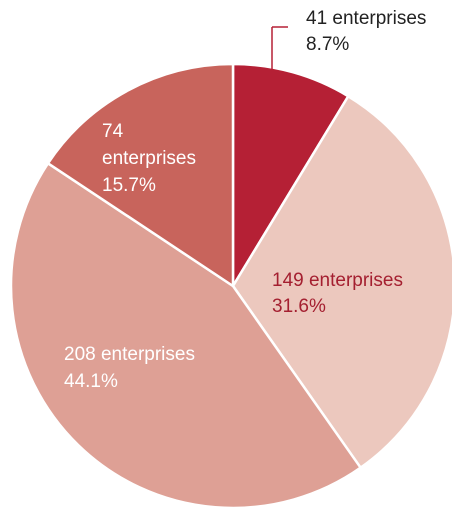  I want to click on slice-label-41-percent: 8.7%, so click(327, 44).